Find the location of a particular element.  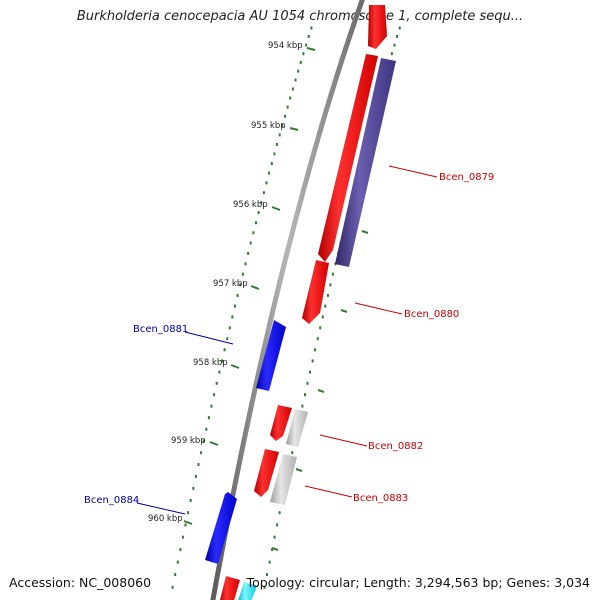

gene-label-bcen-0879: Bcen_0879 is located at coordinates (466, 177).